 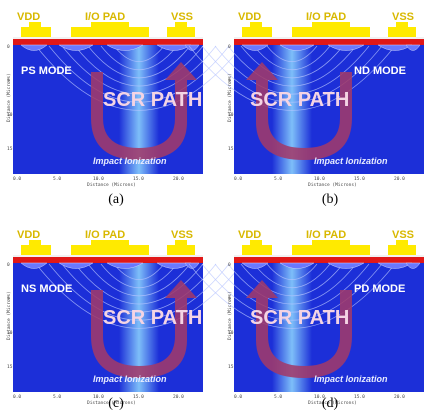 What do you see at coordinates (8, 265) in the screenshot?
I see `y-tick-label: 0` at bounding box center [8, 265].